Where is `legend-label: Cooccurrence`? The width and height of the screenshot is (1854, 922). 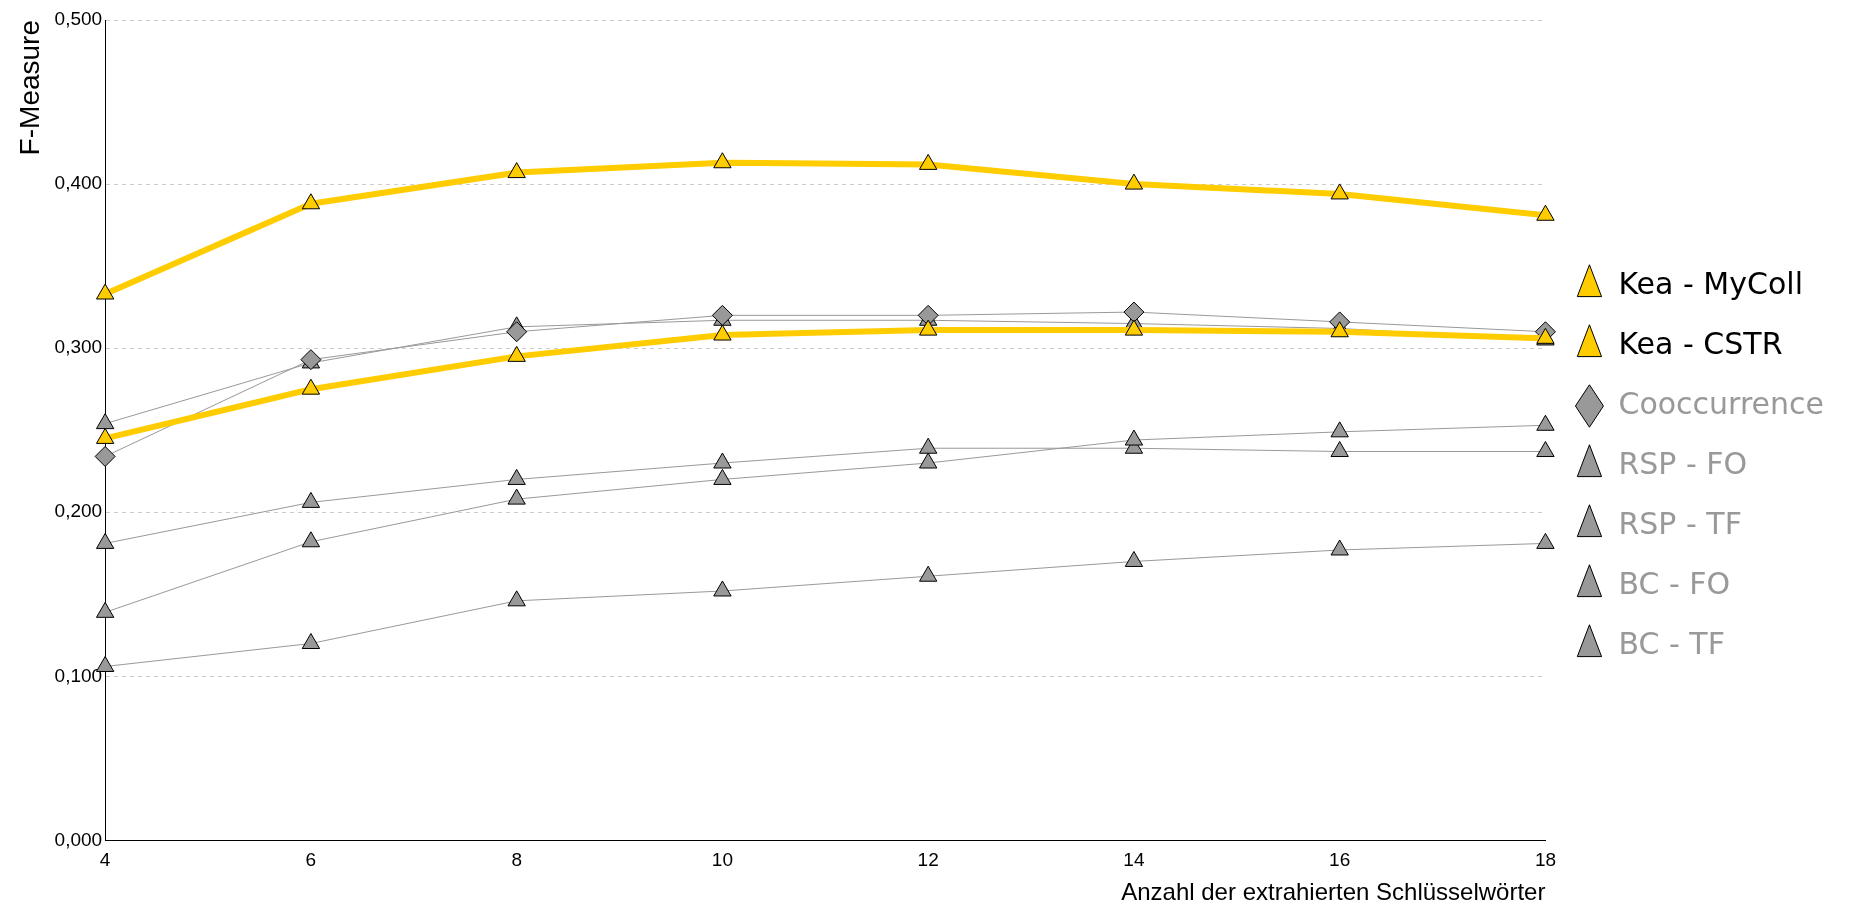
legend-label: Cooccurrence is located at coordinates (1721, 403).